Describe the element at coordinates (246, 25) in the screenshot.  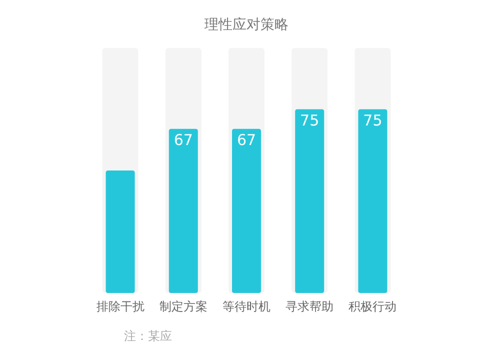
I see `chart-title: 理性应对策略` at that location.